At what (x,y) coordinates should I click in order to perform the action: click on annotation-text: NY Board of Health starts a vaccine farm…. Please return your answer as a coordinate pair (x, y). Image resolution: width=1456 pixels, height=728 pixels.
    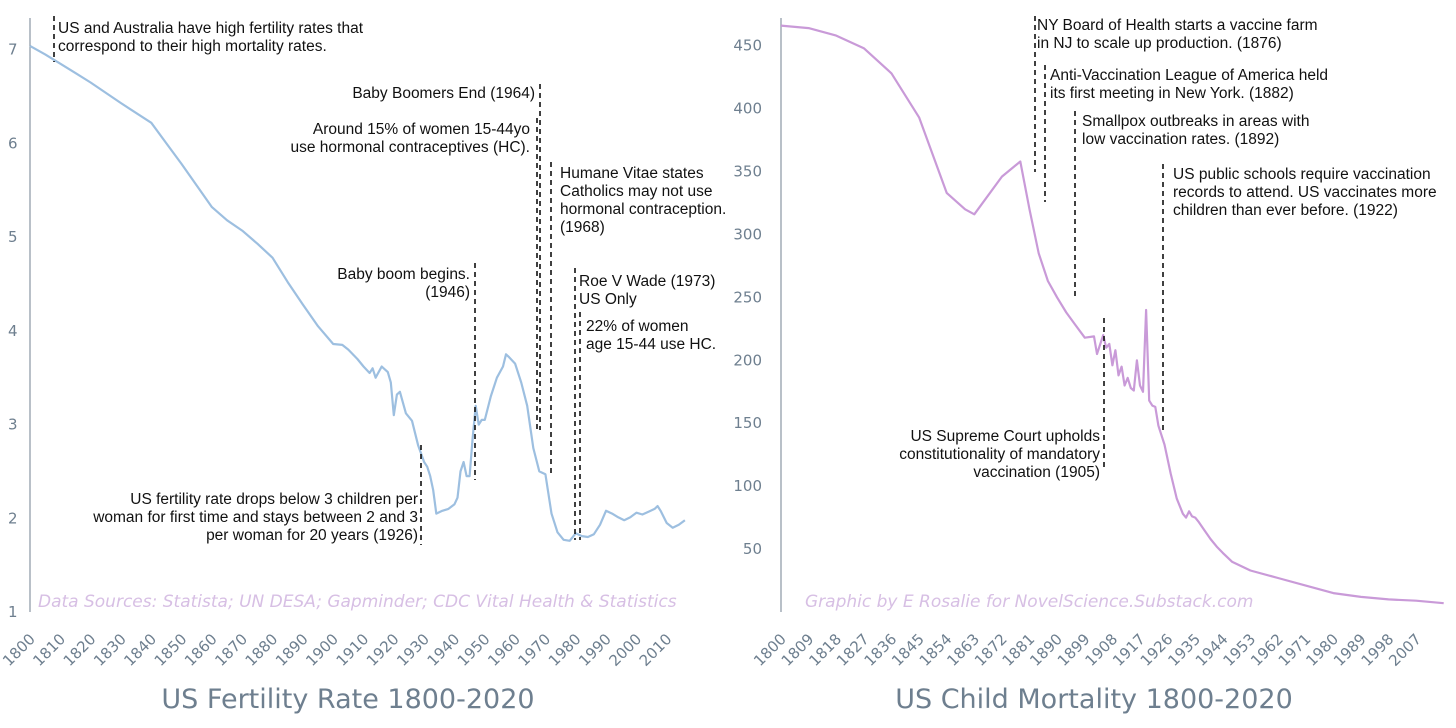
    Looking at the image, I should click on (1177, 34).